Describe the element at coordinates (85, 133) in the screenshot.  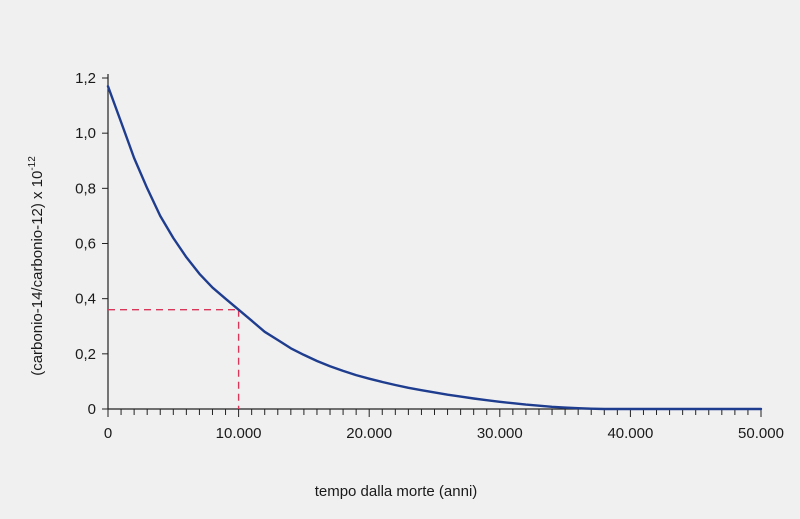
I see `y-tick-label: 1,0` at that location.